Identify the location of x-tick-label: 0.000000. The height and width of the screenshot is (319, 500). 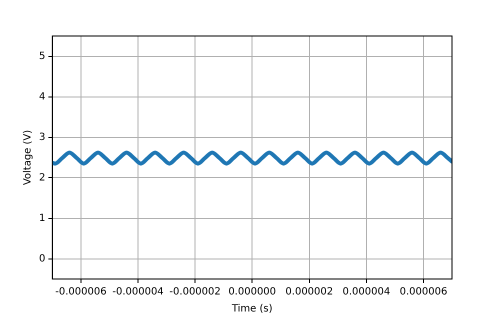
(252, 292).